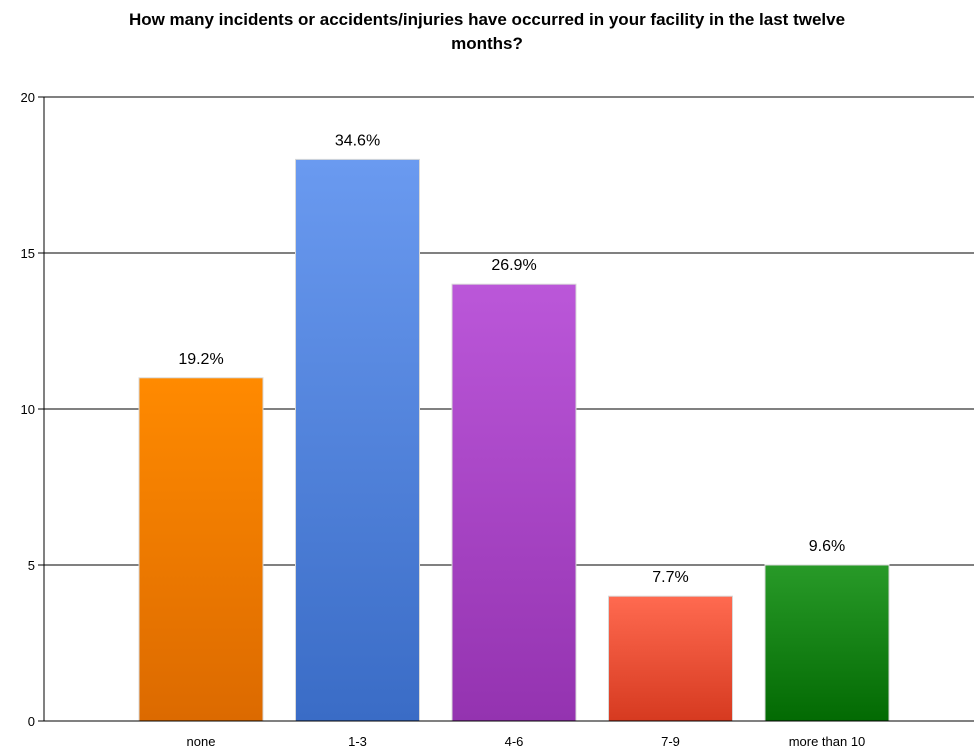  Describe the element at coordinates (513, 265) in the screenshot. I see `data-label: 26.9%` at that location.